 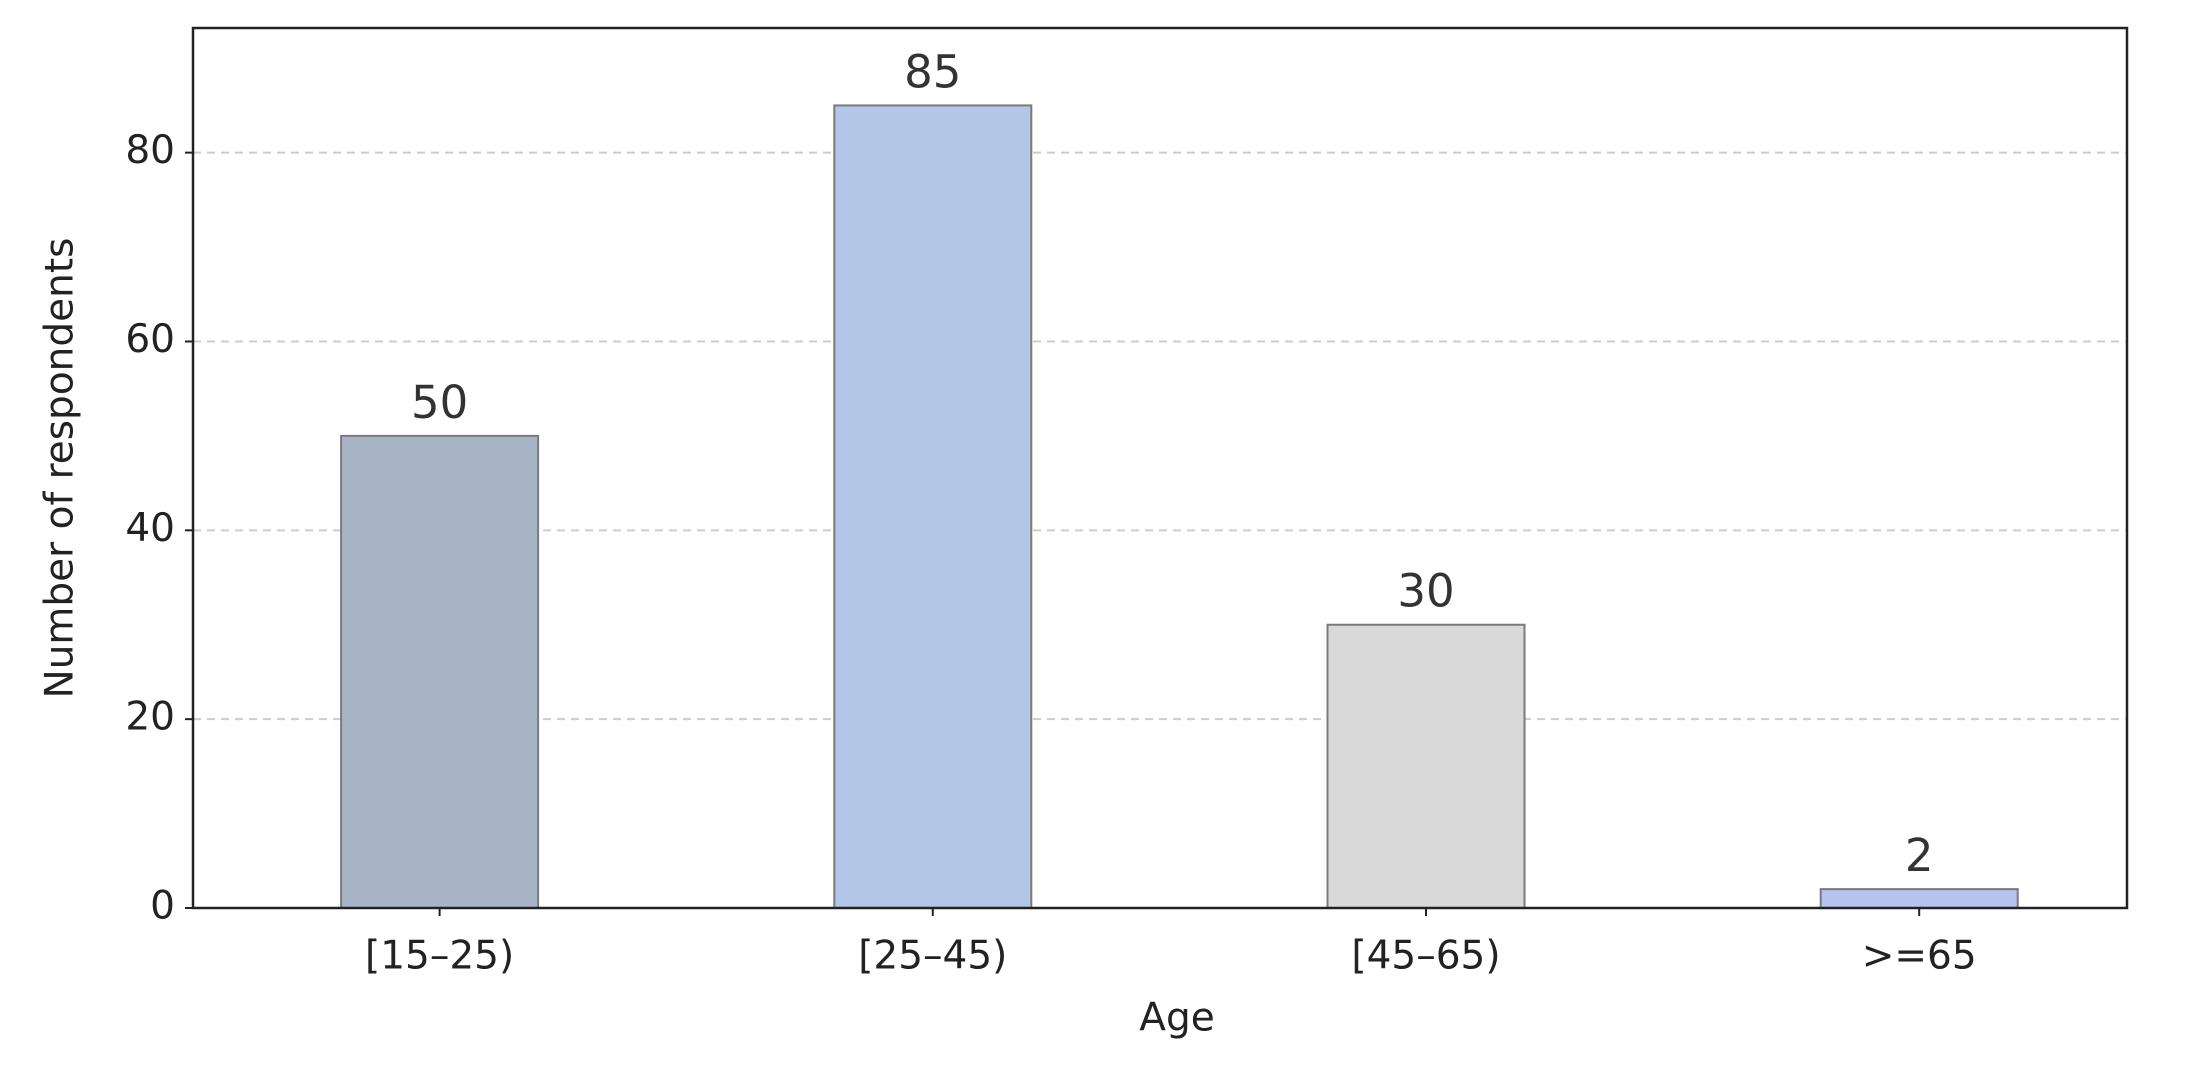 What do you see at coordinates (439, 956) in the screenshot?
I see `x-tick-label: [15–25)` at bounding box center [439, 956].